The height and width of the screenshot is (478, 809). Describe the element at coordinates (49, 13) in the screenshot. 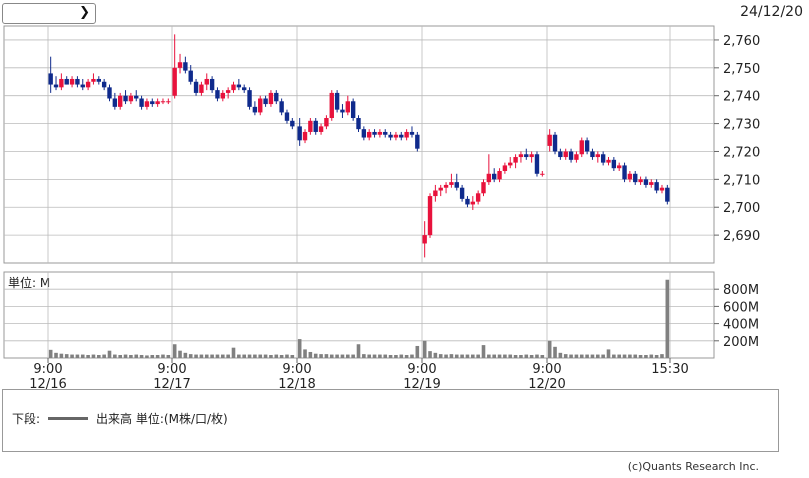

I see `period-selector: ❯` at that location.